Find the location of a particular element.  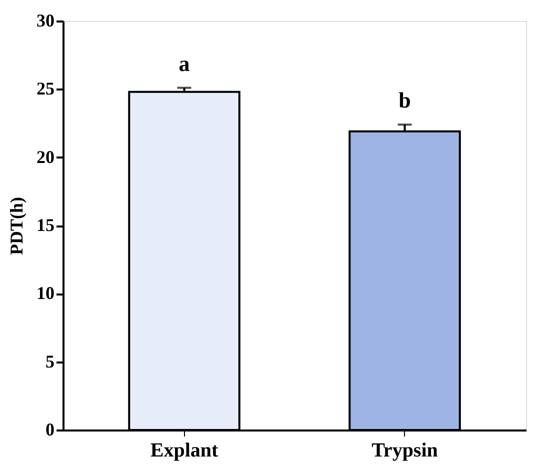

y-tick-label: 5 is located at coordinates (50, 361).